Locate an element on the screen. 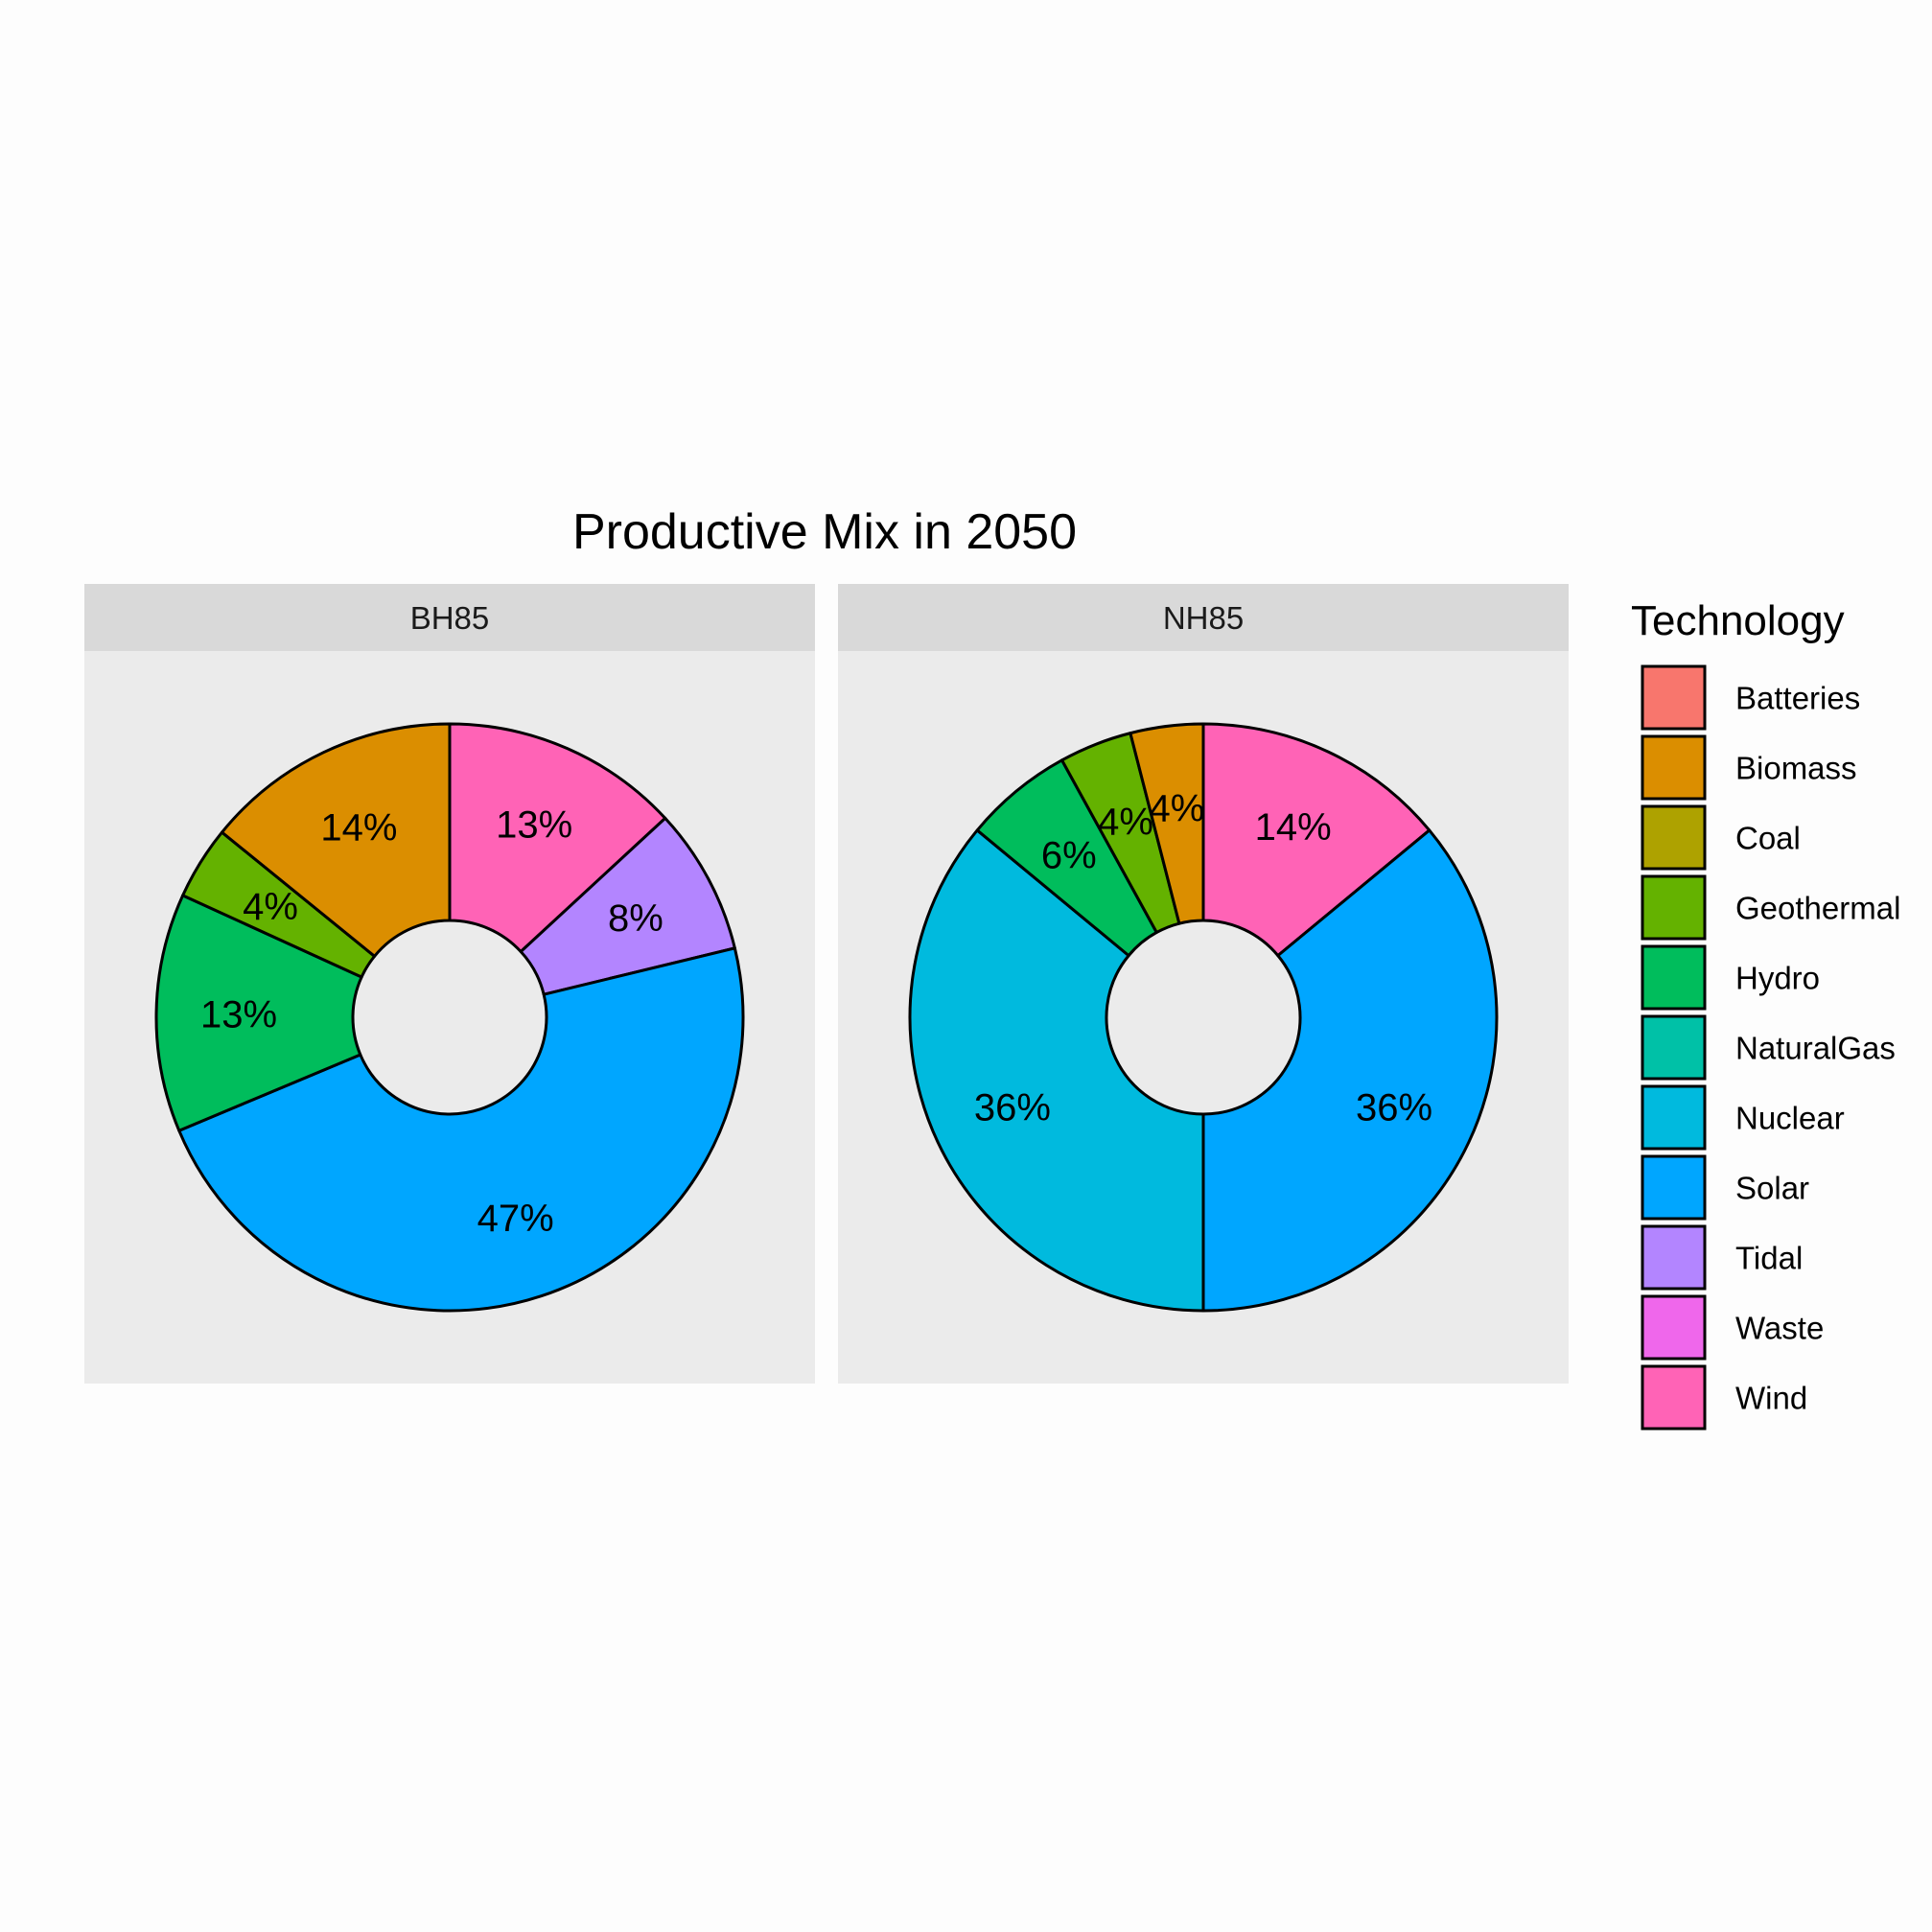 This screenshot has height=1932, width=1932. legend-title: Technology is located at coordinates (1738, 620).